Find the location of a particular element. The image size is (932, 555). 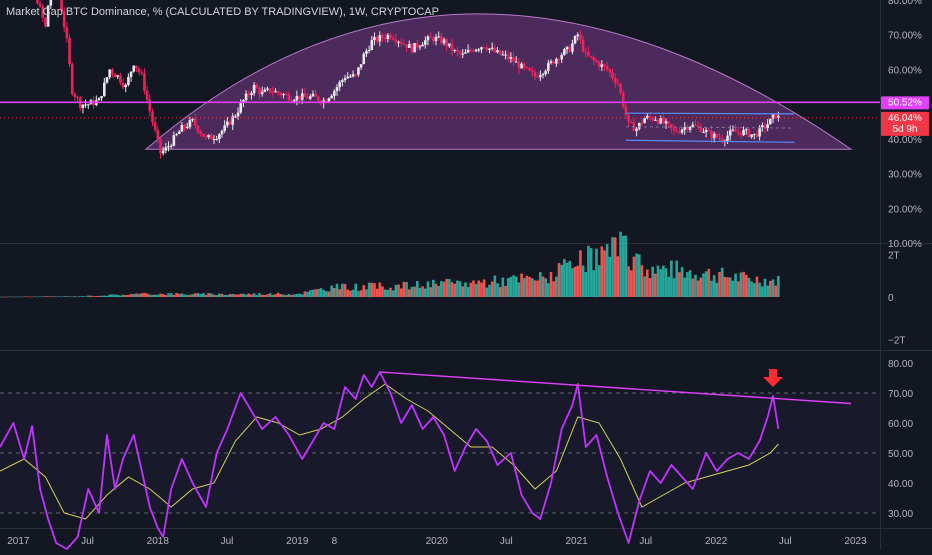

time-axis-tick-label: 2018 is located at coordinates (158, 541).